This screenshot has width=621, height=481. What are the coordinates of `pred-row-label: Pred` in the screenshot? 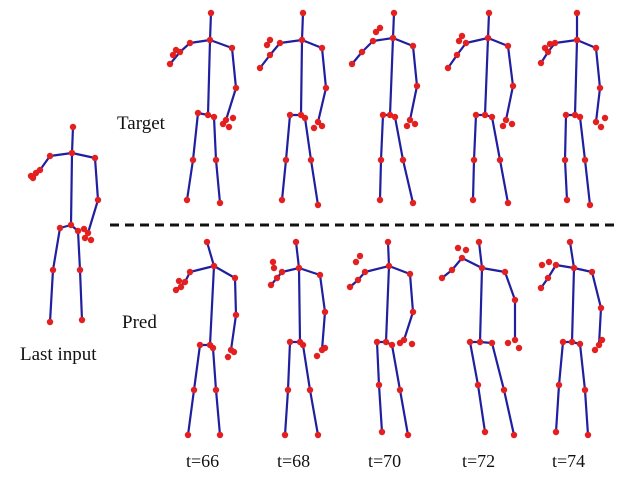 It's located at (139, 322).